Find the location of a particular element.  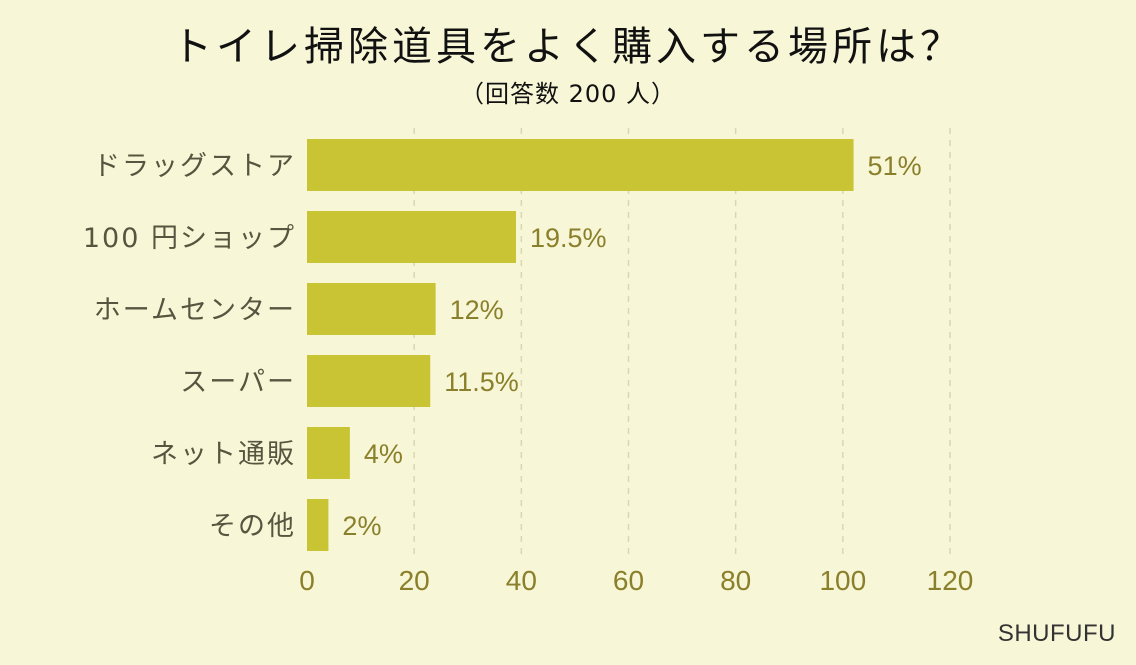

x-tick-label: 20 is located at coordinates (414, 580).